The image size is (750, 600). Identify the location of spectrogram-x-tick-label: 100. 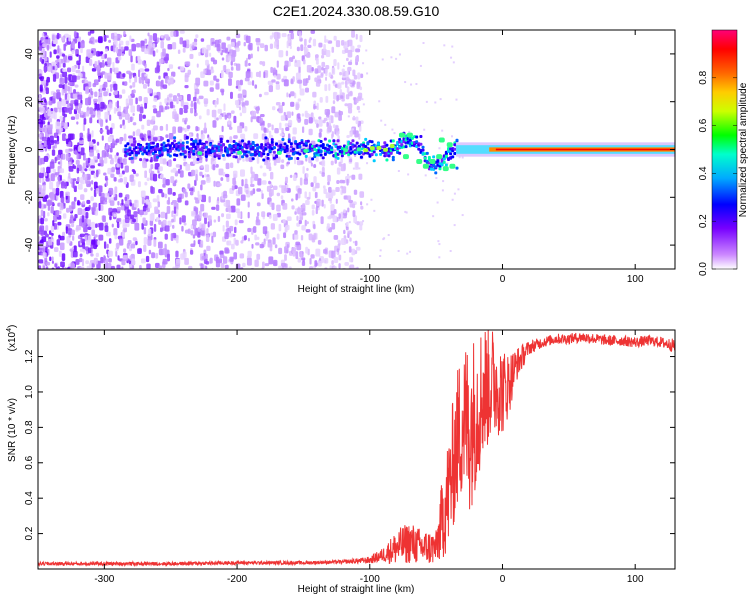
(635, 279).